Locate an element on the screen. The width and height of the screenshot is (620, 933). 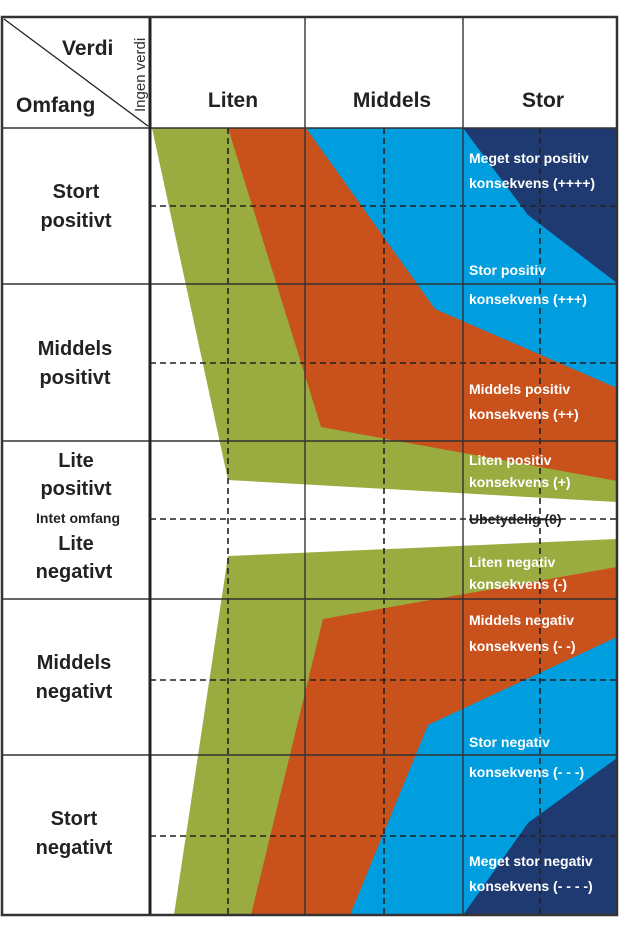
zone-label-meget-stor-negativ-2: konsekvens (- - - -) is located at coordinates (531, 886).